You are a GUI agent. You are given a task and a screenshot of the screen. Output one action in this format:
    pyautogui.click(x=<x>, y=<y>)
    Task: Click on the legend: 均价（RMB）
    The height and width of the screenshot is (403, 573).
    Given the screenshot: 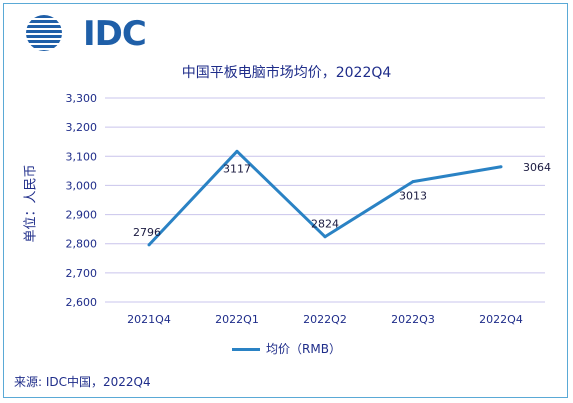 What is the action you would take?
    pyautogui.click(x=286, y=348)
    